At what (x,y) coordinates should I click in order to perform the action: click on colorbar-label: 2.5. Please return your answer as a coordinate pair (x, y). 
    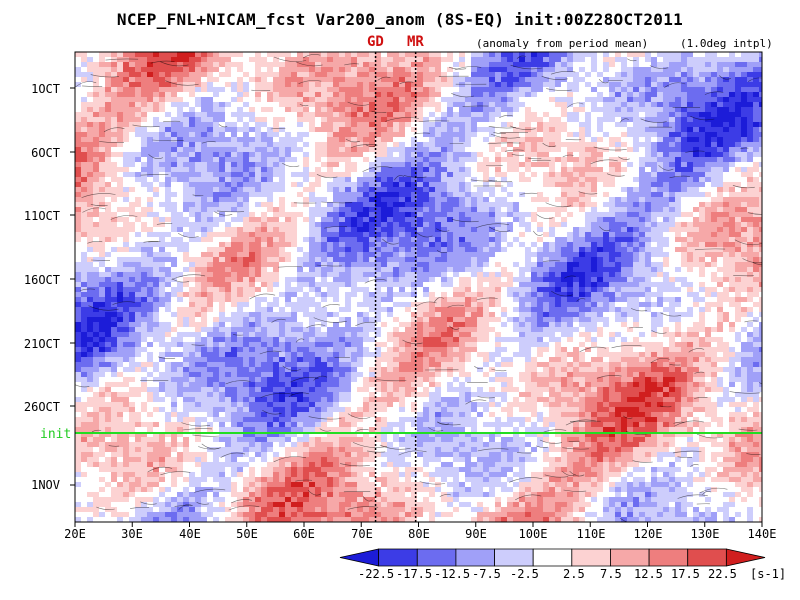
    Looking at the image, I should click on (574, 574).